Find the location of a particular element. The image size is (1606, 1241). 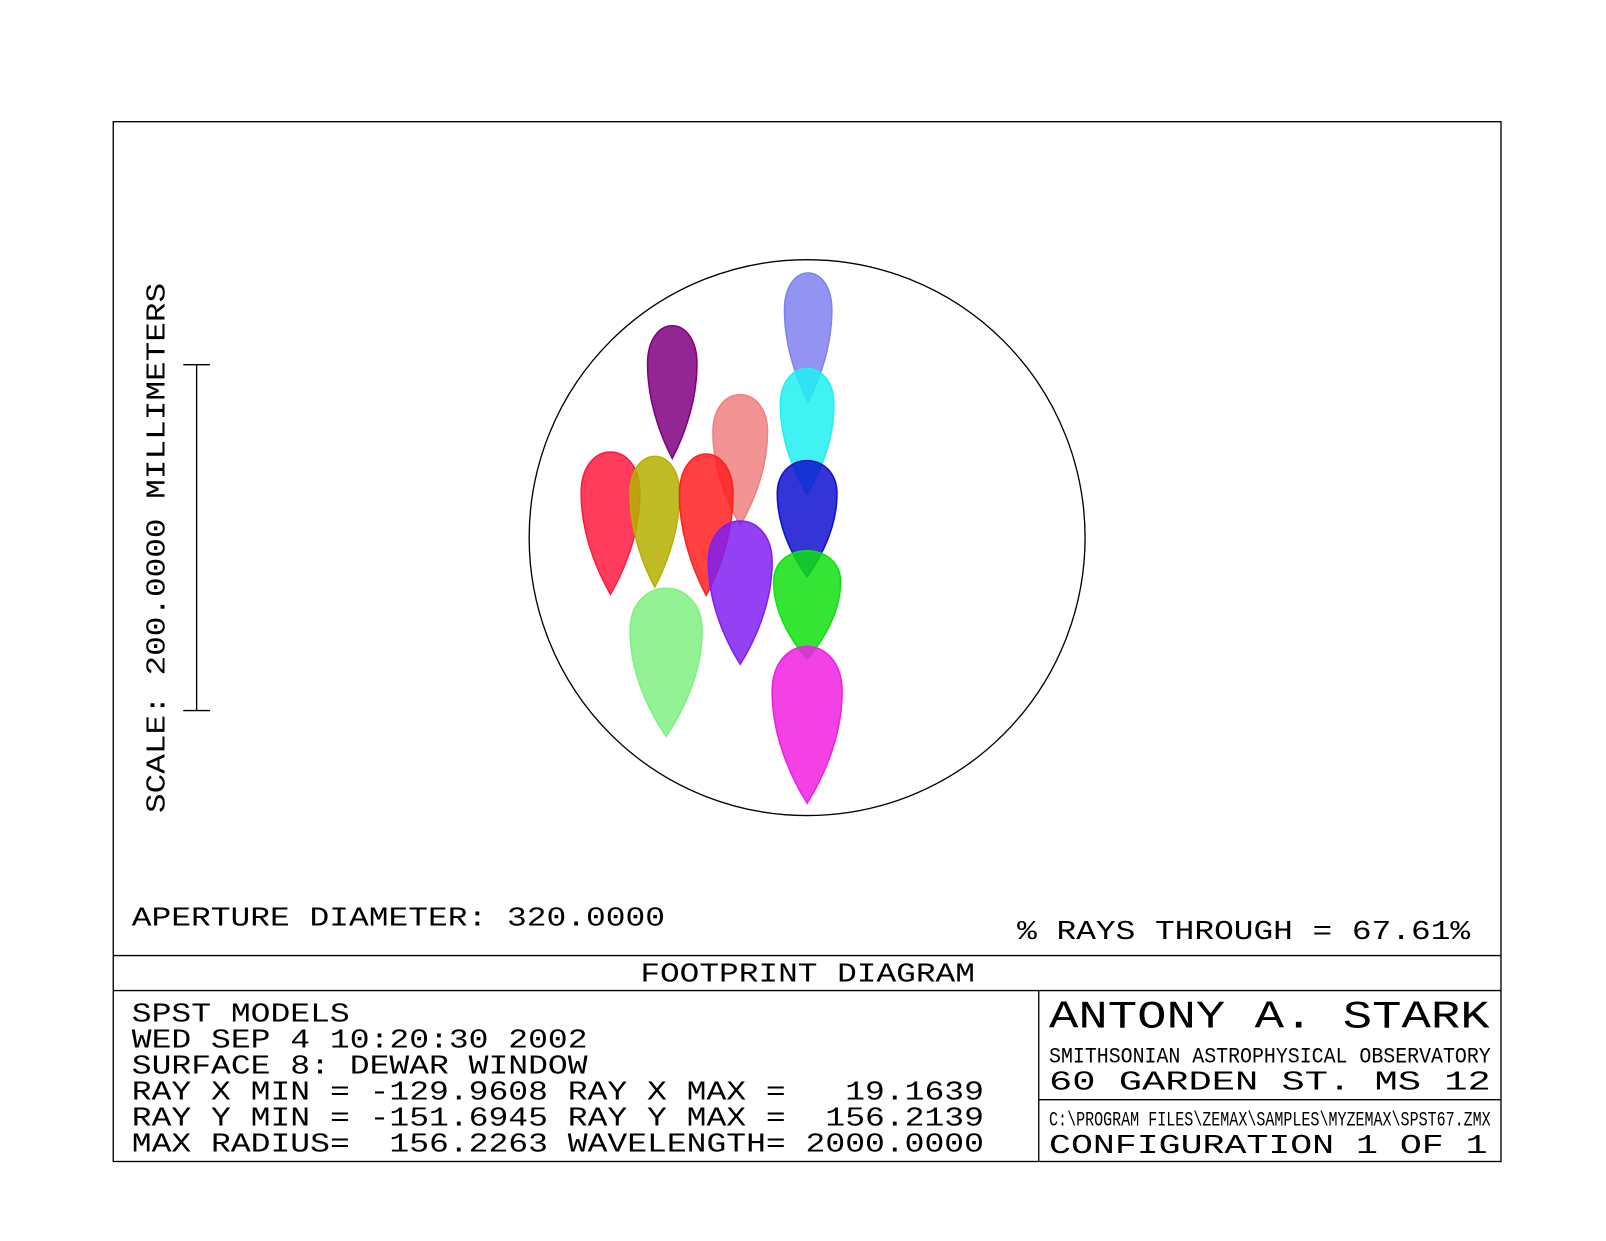

info-line: WED SEP 4 10:20:30 2002 is located at coordinates (360, 1042).